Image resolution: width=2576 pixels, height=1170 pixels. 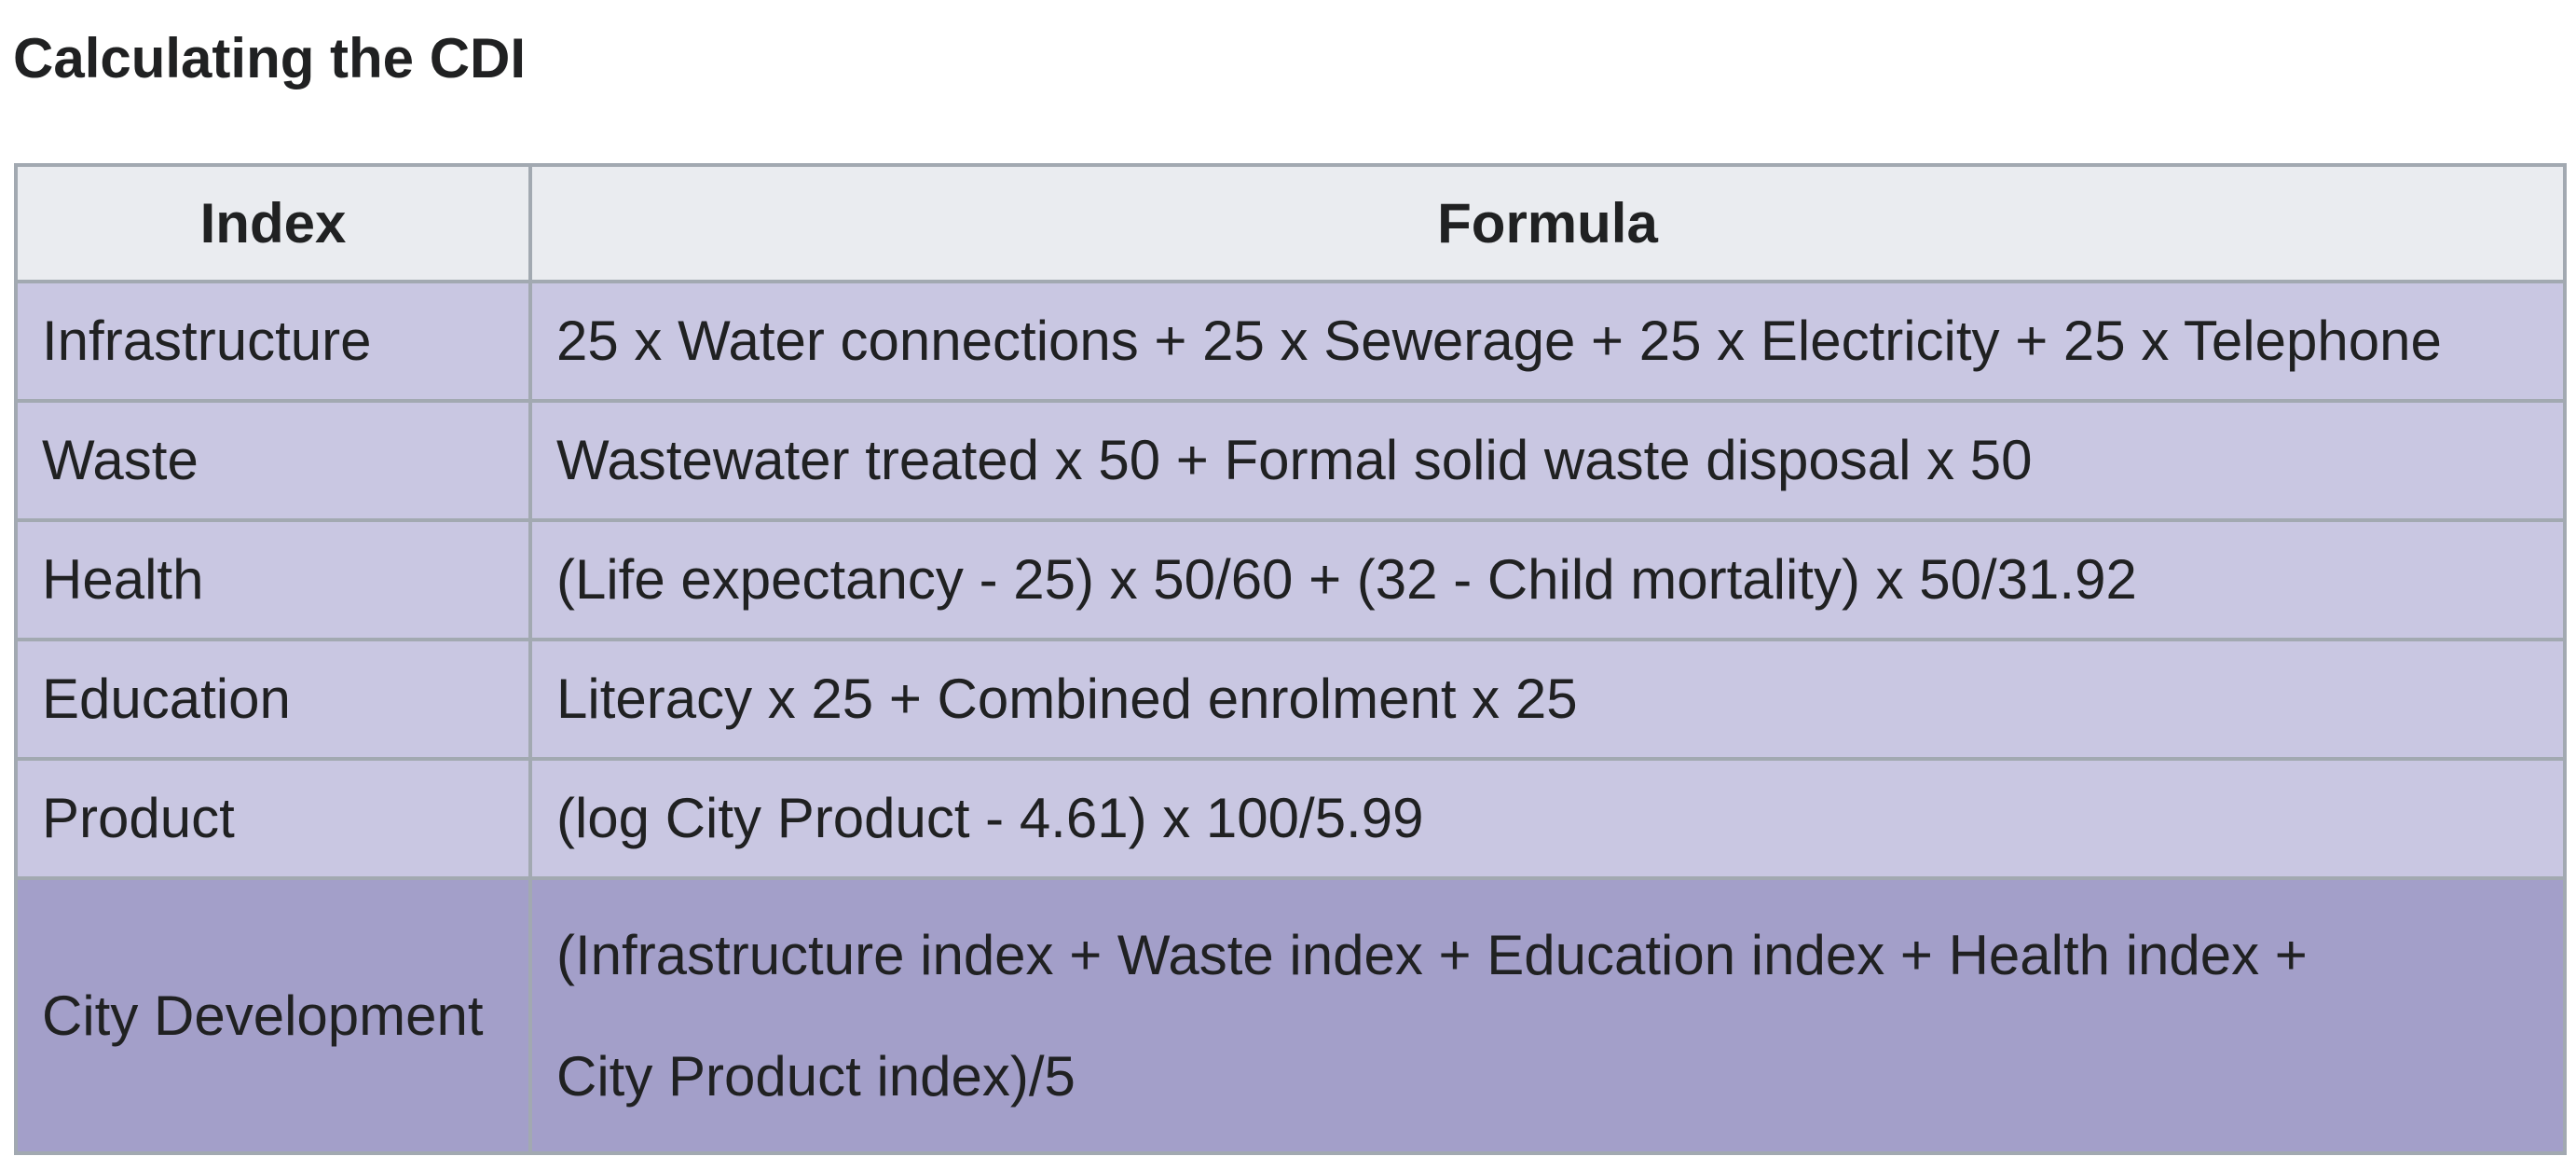 What do you see at coordinates (1547, 223) in the screenshot?
I see `column-header-formula: Formula` at bounding box center [1547, 223].